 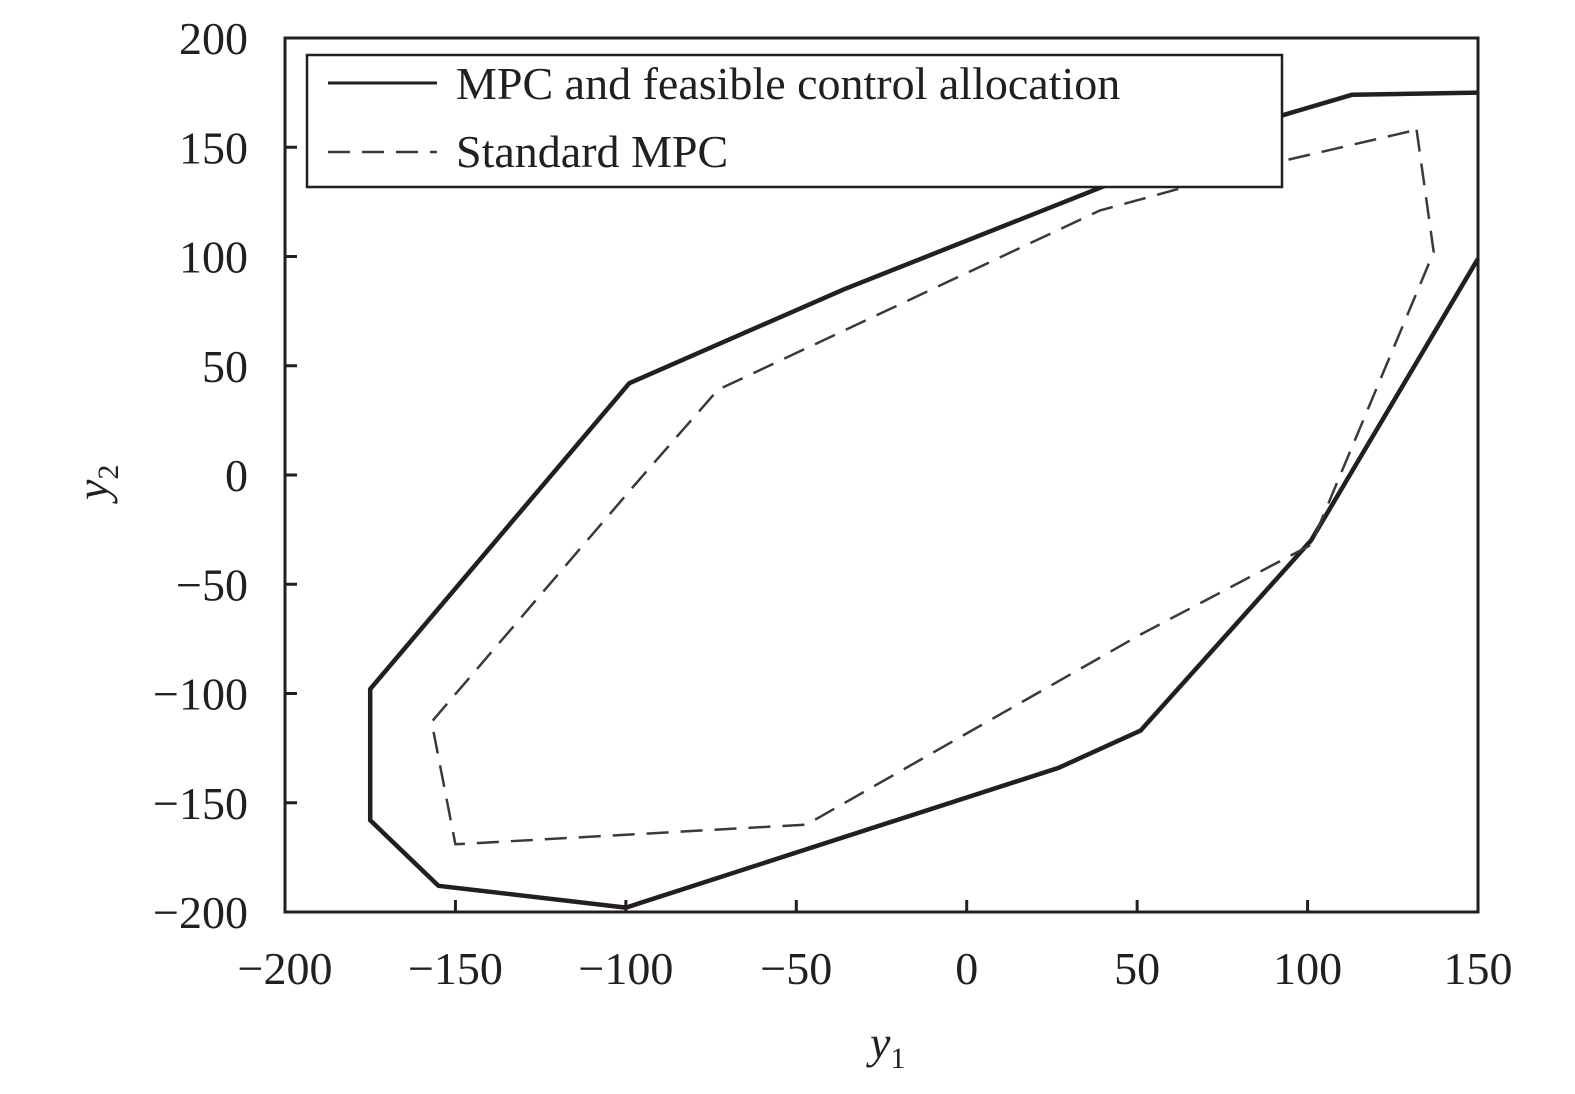 What do you see at coordinates (455, 968) in the screenshot?
I see `x-tick-label: −150` at bounding box center [455, 968].